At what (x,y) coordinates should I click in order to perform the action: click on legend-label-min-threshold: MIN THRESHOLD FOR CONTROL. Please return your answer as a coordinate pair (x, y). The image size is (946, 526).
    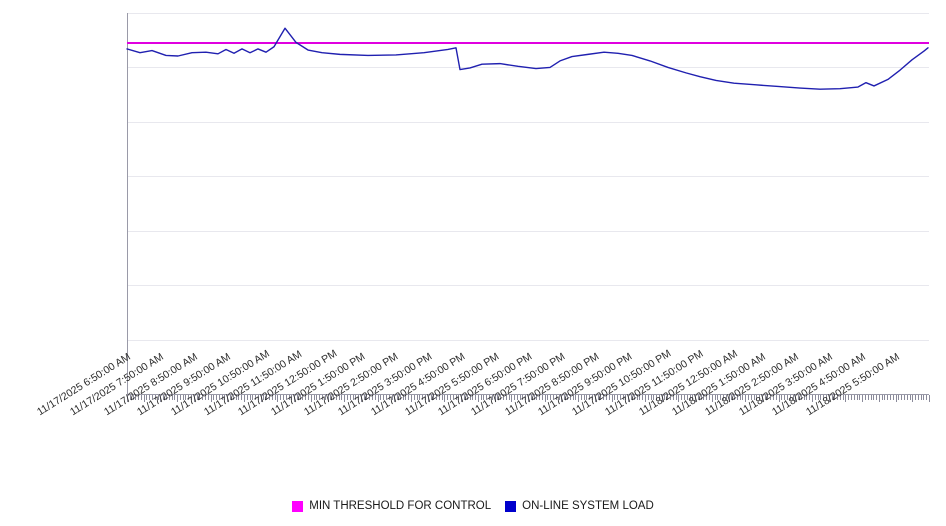
    Looking at the image, I should click on (400, 506).